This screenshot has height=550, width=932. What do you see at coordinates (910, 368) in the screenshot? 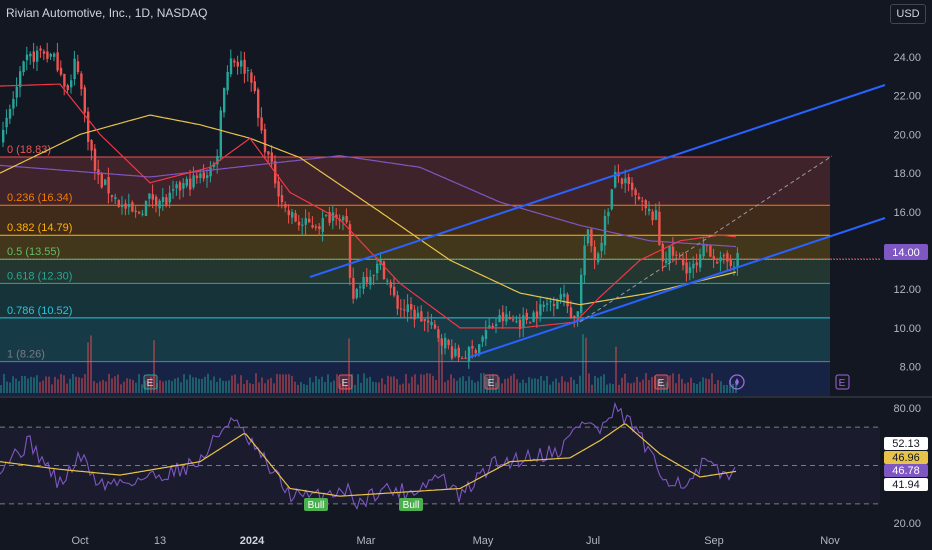
I see `price-axis-tick: 8.00` at bounding box center [910, 368].